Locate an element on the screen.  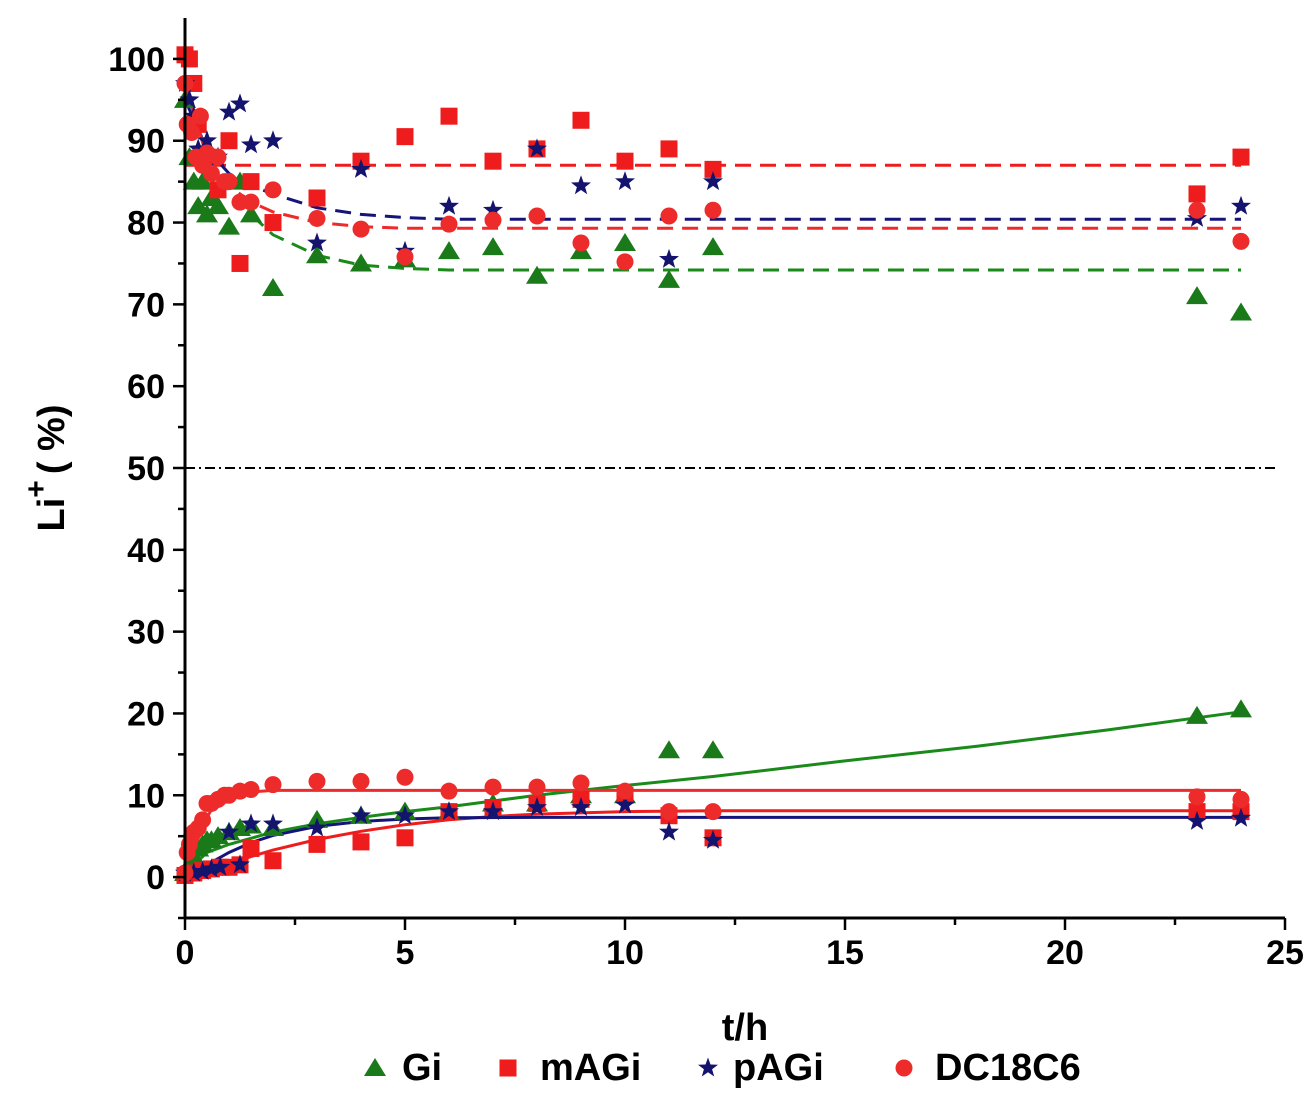
y-tick-label: 70 is located at coordinates (146, 305).